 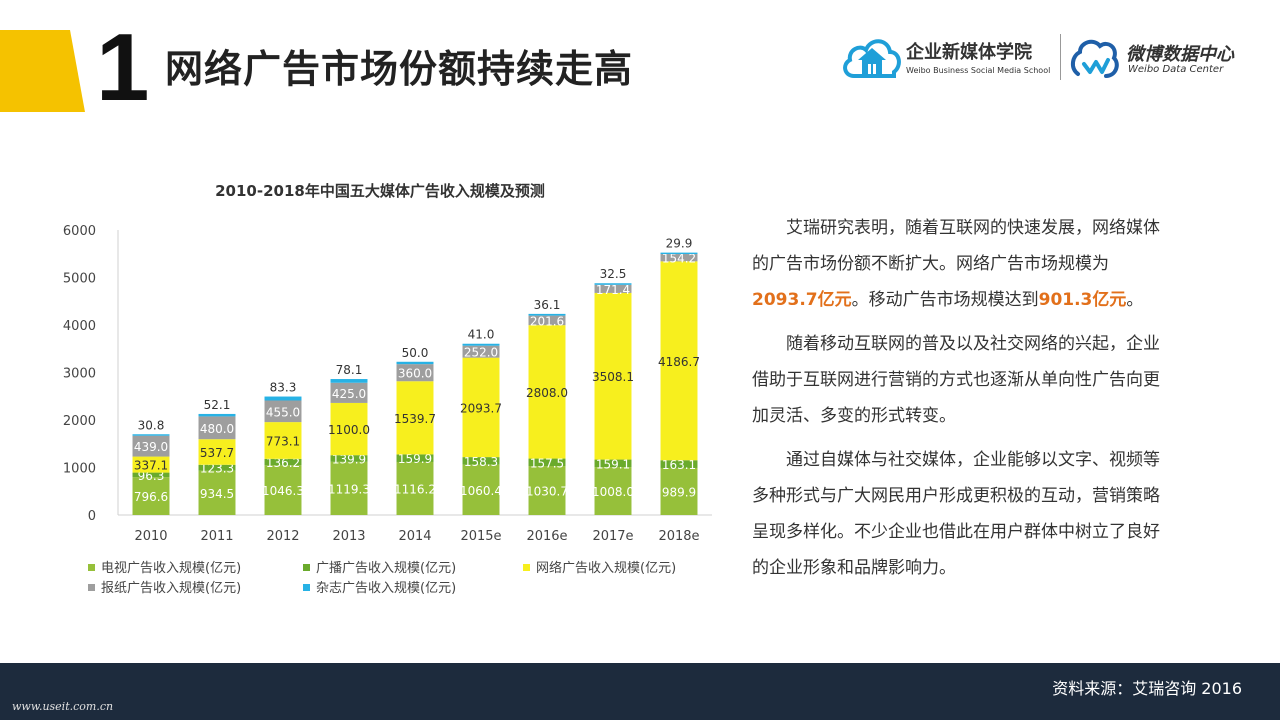 What do you see at coordinates (546, 536) in the screenshot?
I see `x-tick-label: 2016e` at bounding box center [546, 536].